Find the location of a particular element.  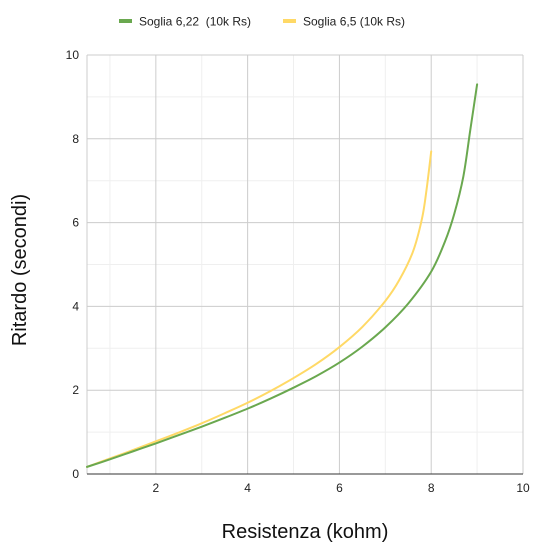

y-tick-label: 4 is located at coordinates (75, 306).